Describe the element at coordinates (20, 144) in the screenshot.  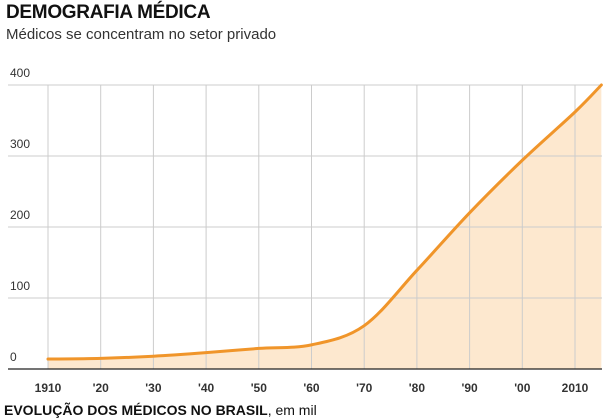
I see `y-tick-label: 300` at that location.